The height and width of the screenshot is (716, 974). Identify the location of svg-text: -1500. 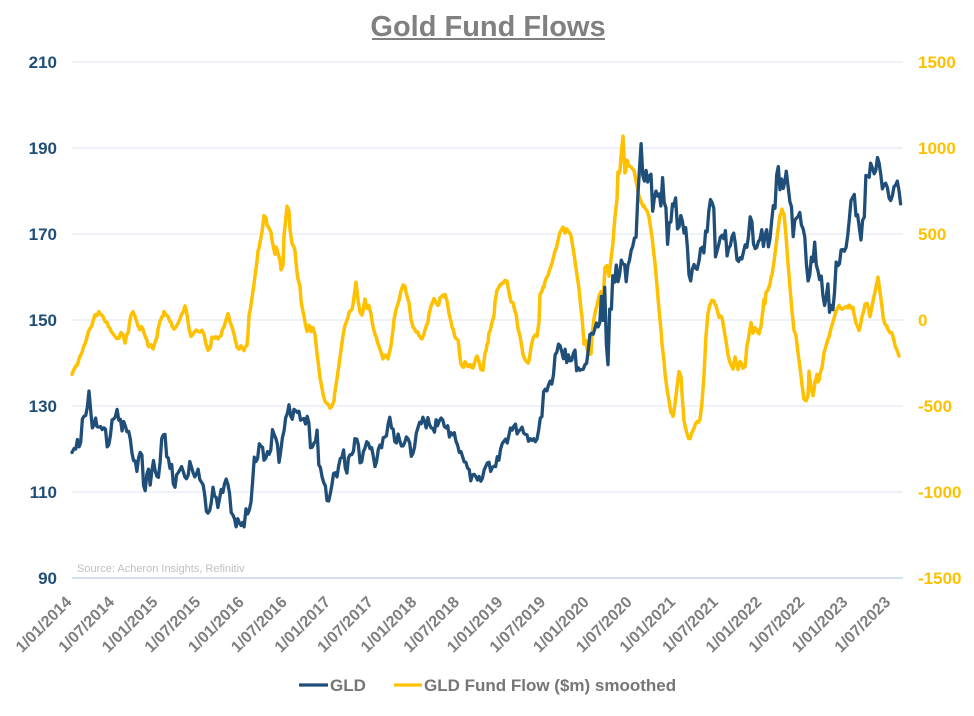
(939, 578).